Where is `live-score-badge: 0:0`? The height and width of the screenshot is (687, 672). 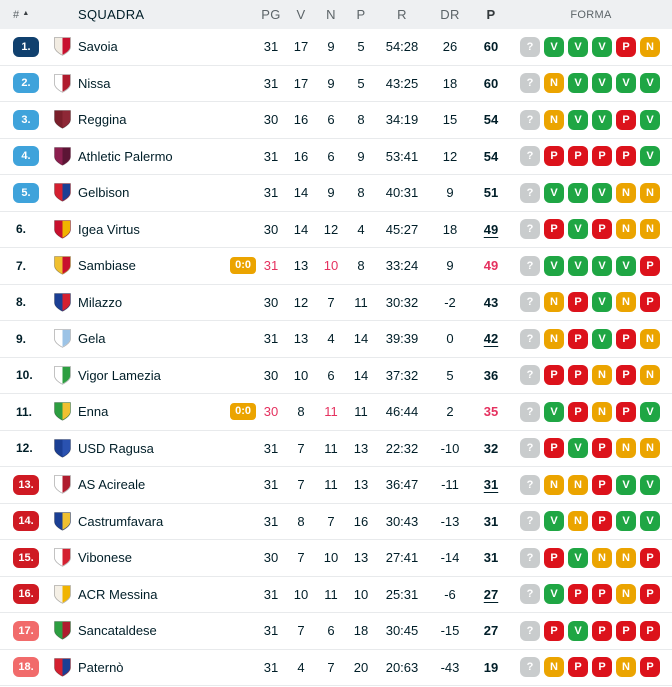
live-score-badge: 0:0 is located at coordinates (243, 412).